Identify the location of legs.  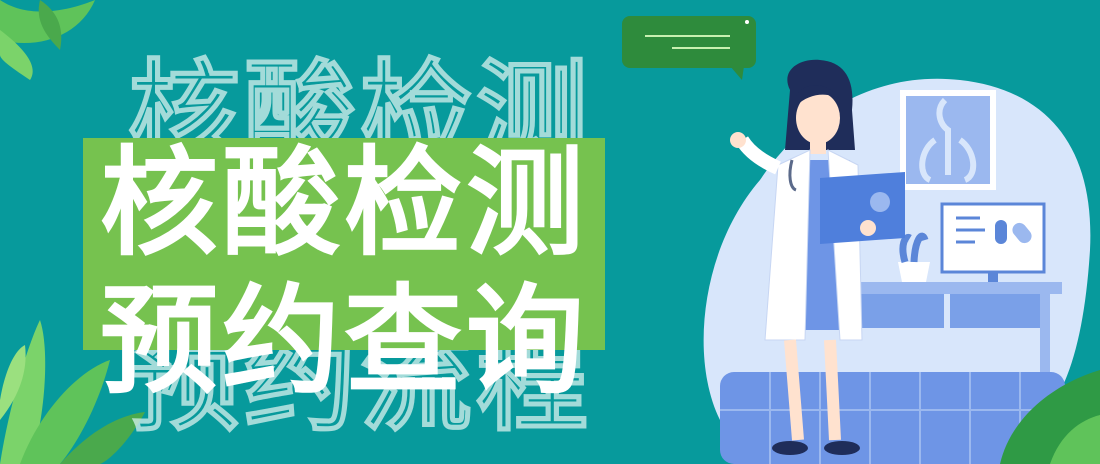
(812, 390).